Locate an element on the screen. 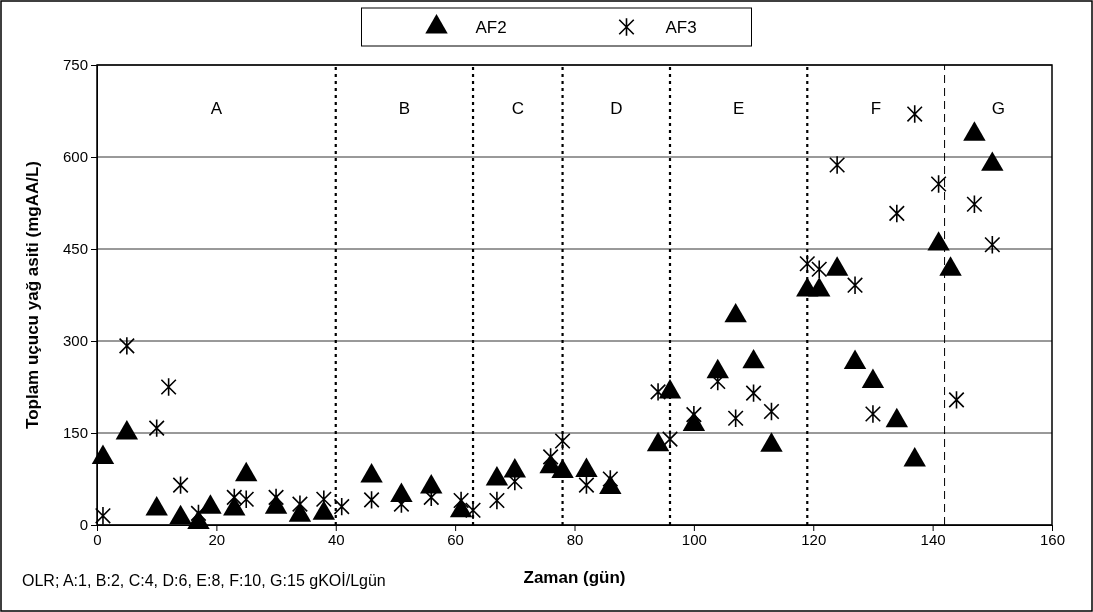  x-tick-label: 160 is located at coordinates (1052, 539).